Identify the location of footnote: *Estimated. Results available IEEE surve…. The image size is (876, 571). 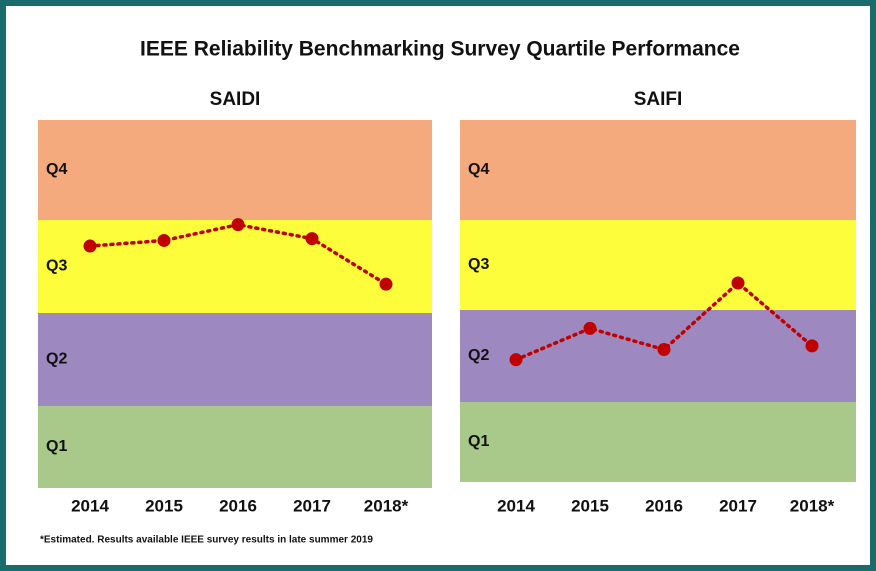
(206, 540).